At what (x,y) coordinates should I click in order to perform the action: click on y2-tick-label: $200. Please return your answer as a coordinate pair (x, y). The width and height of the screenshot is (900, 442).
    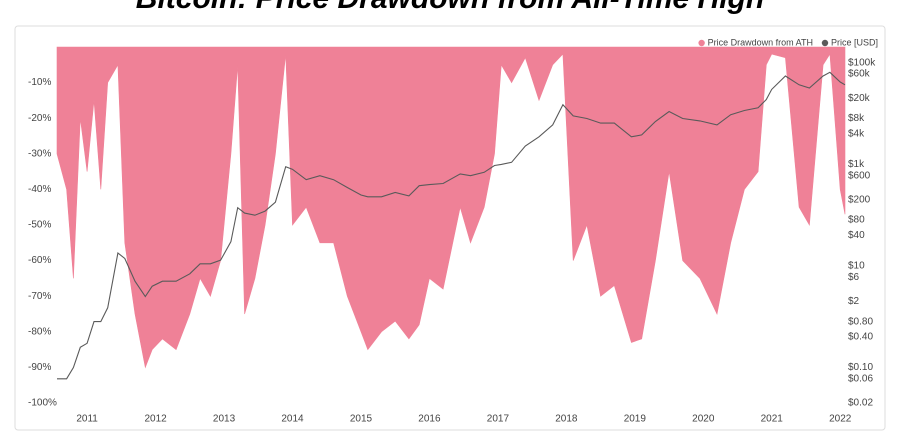
    Looking at the image, I should click on (859, 200).